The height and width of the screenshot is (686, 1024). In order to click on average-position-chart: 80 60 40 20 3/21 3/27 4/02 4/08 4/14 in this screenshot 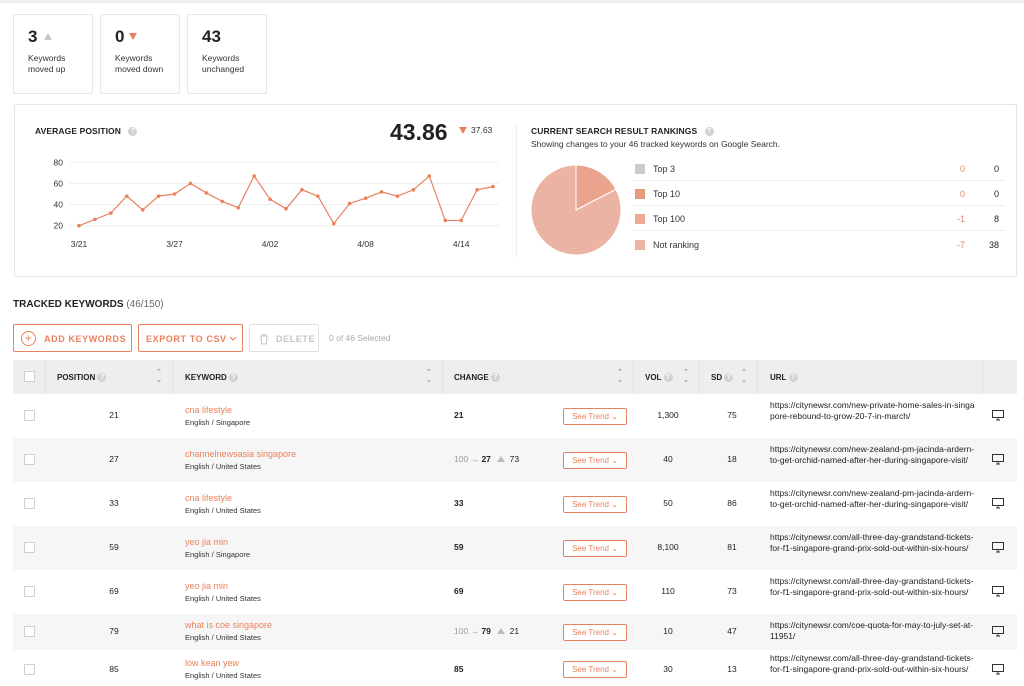, I will do `click(276, 203)`.